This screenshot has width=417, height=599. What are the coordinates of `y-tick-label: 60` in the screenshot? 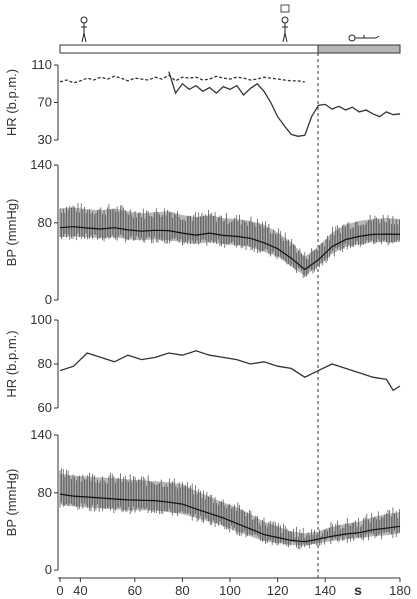 It's located at (45, 407).